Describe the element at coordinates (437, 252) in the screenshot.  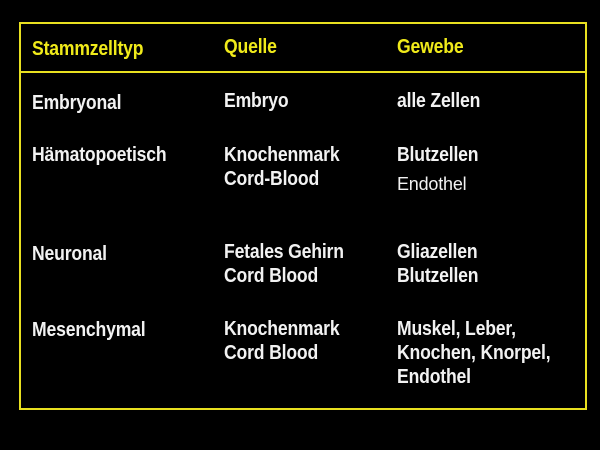
I see `row-tissue: Gliazellen` at that location.